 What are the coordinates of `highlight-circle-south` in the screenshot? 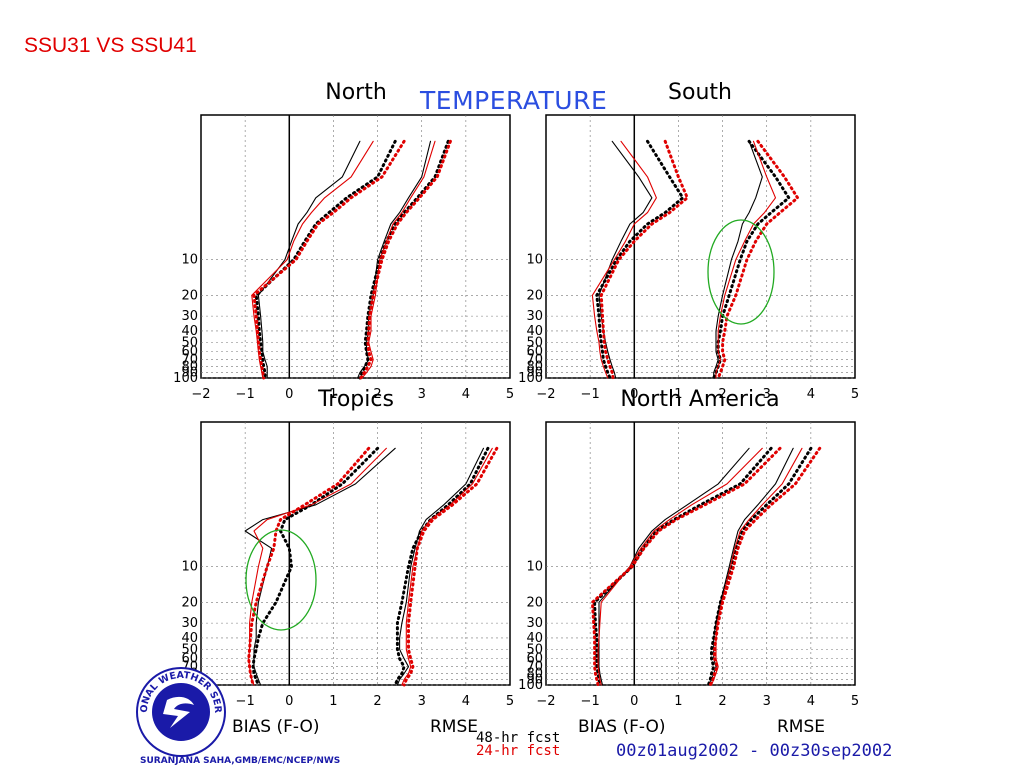 It's located at (741, 272).